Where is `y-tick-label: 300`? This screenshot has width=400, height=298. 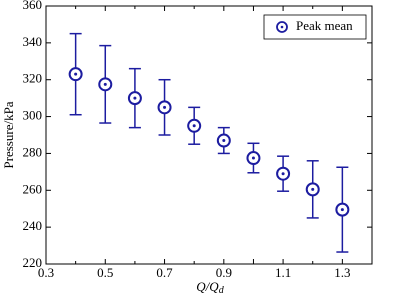 y-tick-label: 300 is located at coordinates (33, 115).